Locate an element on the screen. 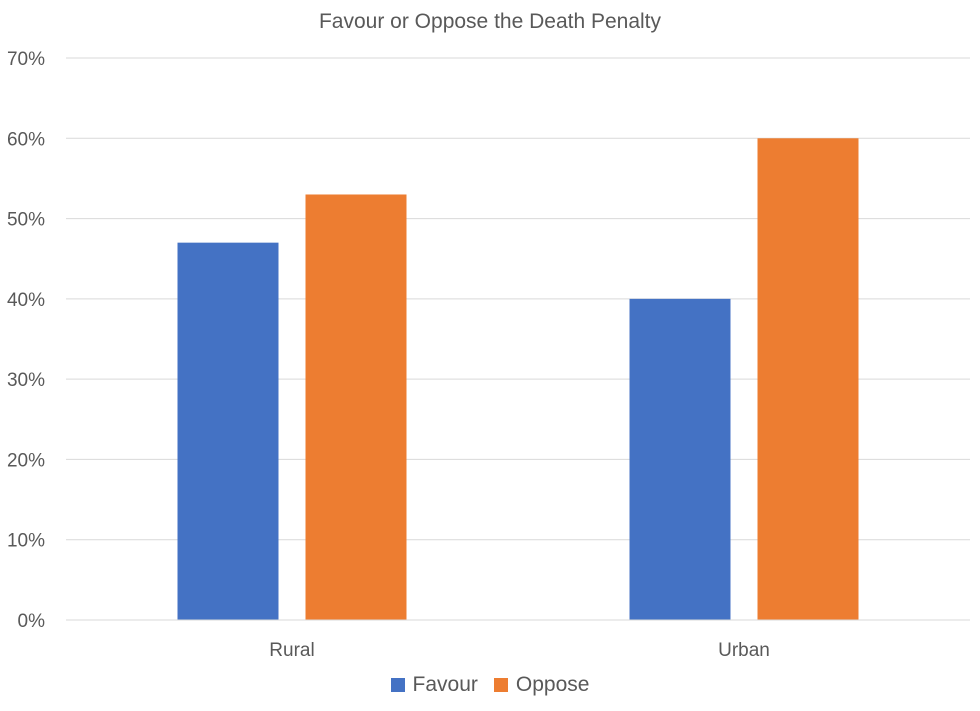 The image size is (980, 711). bar-oppose-urban is located at coordinates (808, 379).